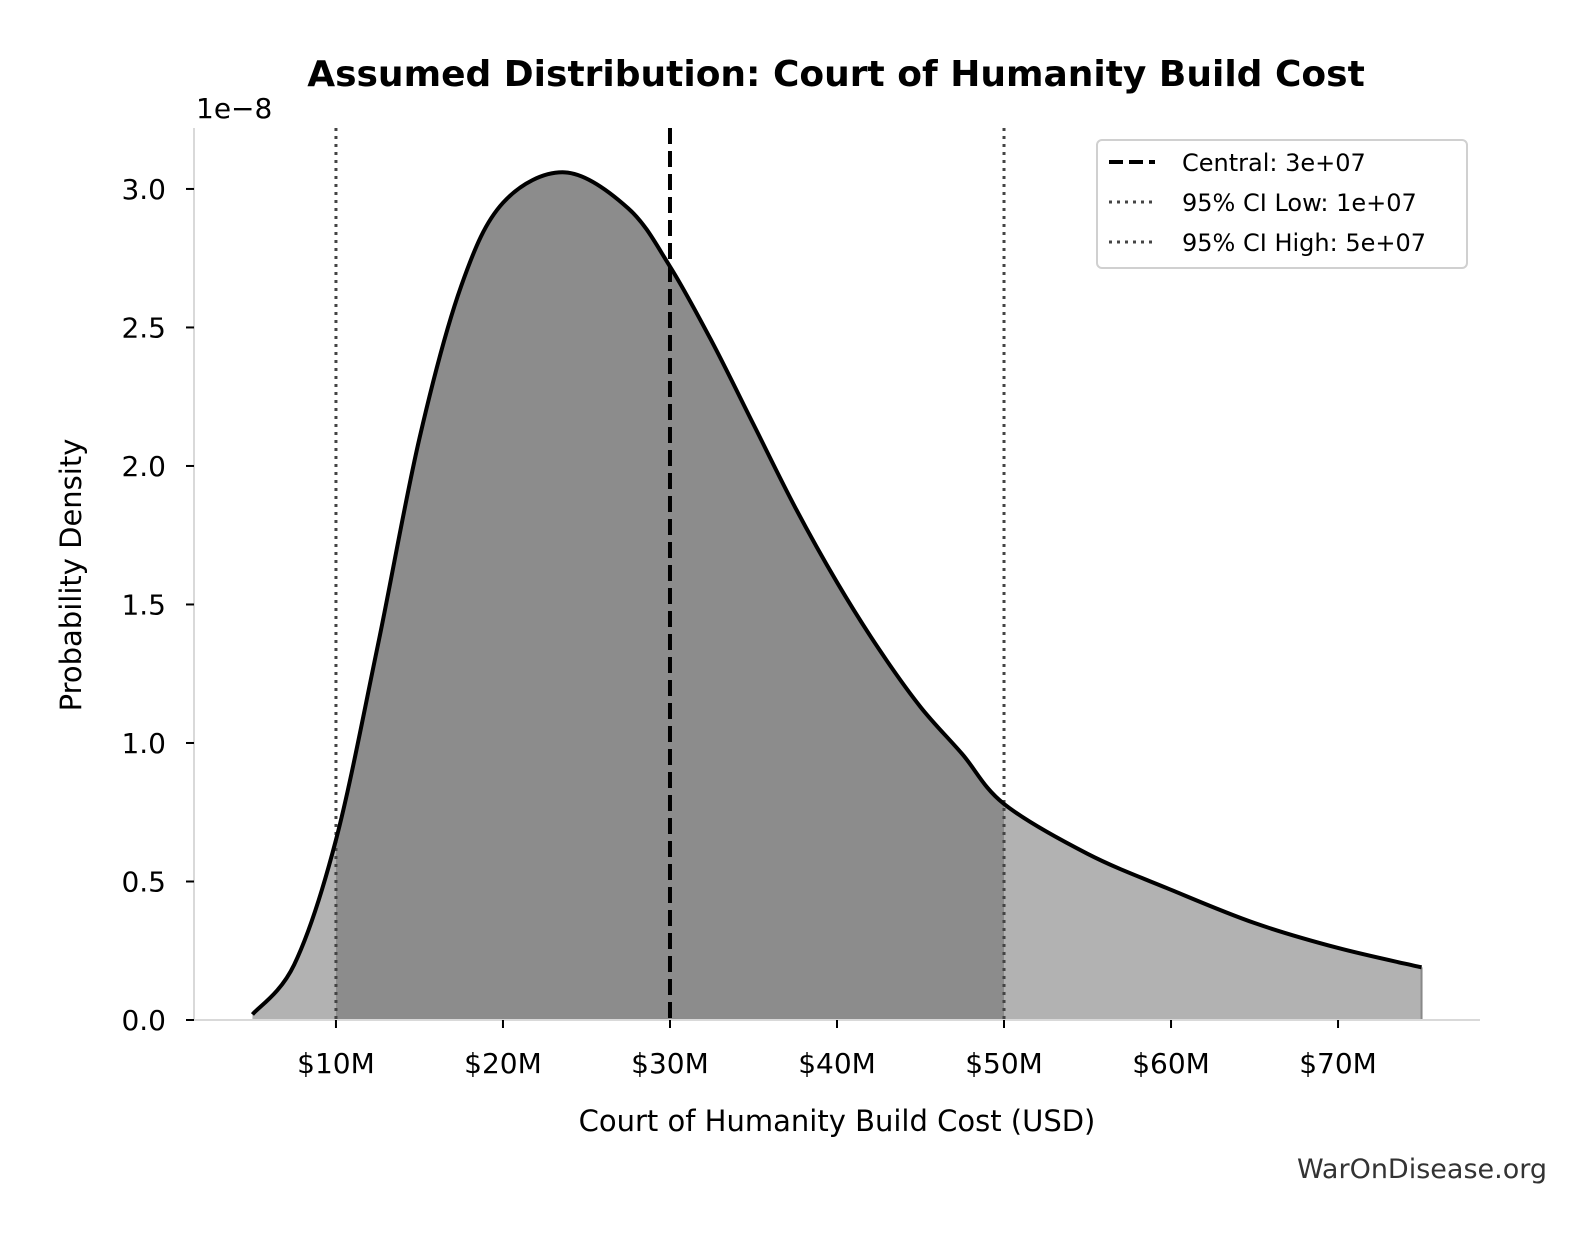 The image size is (1593, 1234). What do you see at coordinates (1171, 1063) in the screenshot?
I see `x-tick-label: $60M` at bounding box center [1171, 1063].